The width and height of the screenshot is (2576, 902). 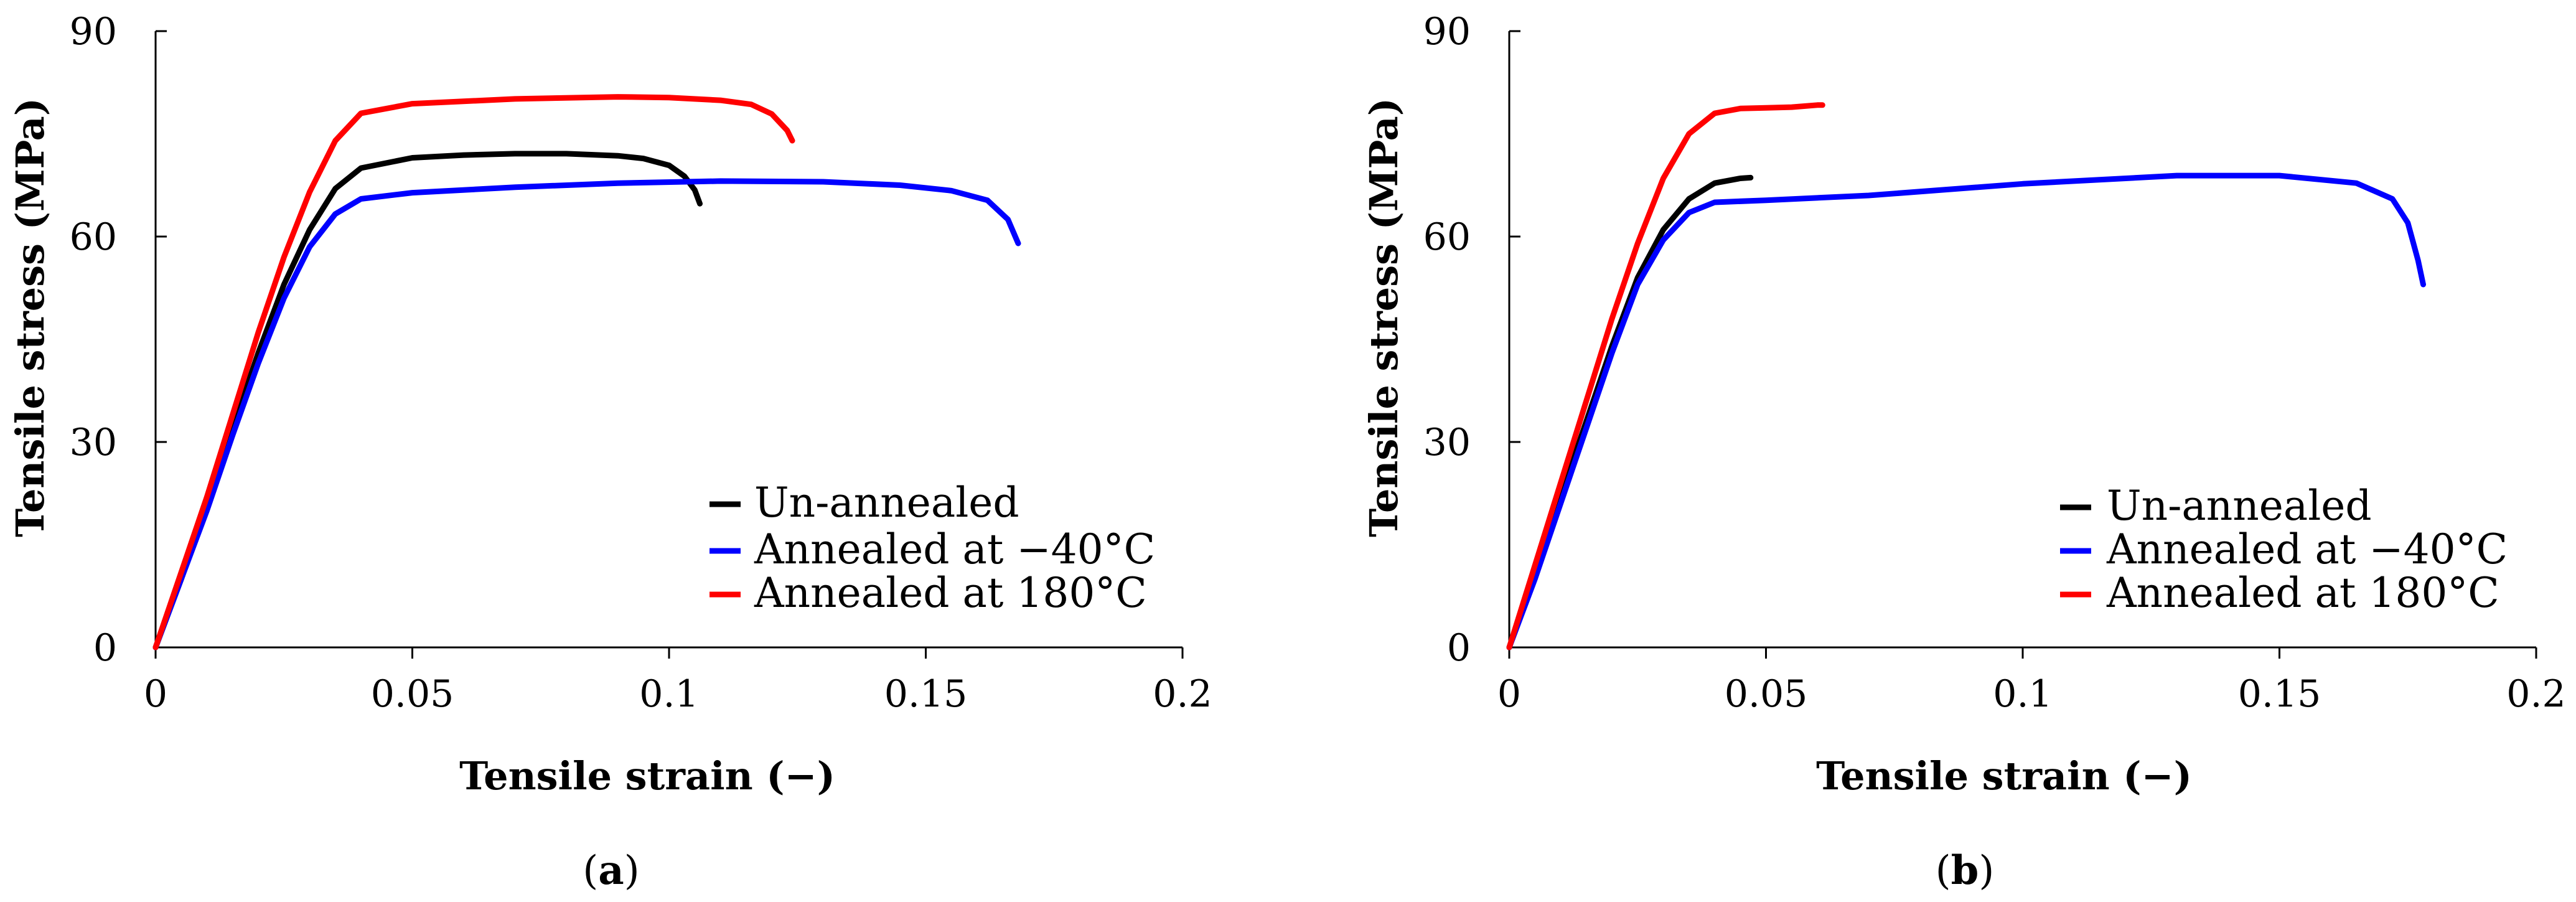 I want to click on chart-b-xlabel: Tensile strain (−), so click(x=2004, y=776).